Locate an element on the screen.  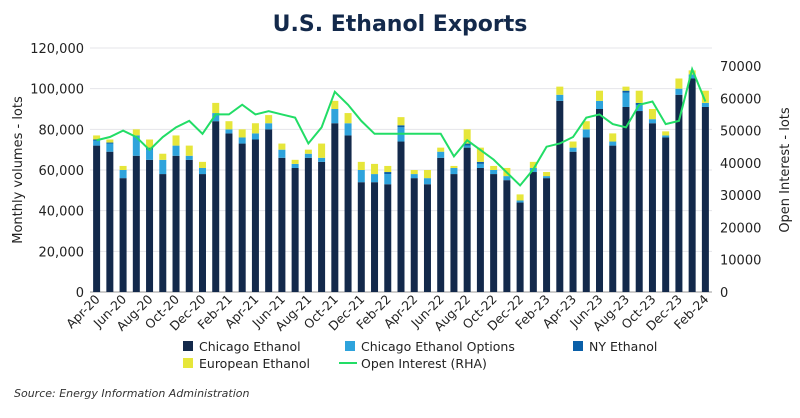
y2-tick-label: 20000 is located at coordinates (740, 228).